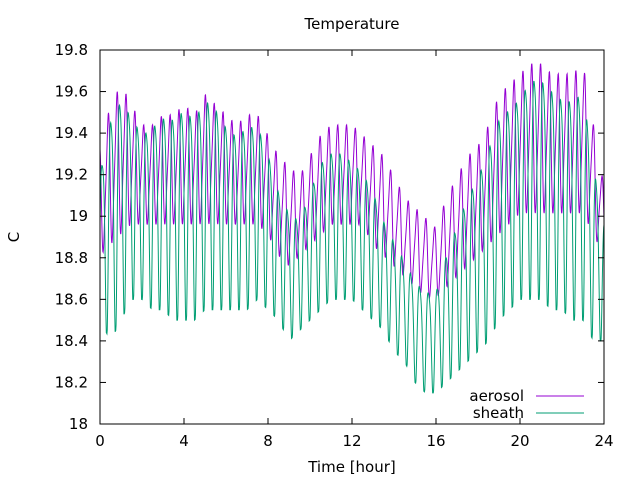 This screenshot has width=640, height=480. What do you see at coordinates (71, 133) in the screenshot?
I see `y-tick-label: 19.4` at bounding box center [71, 133].